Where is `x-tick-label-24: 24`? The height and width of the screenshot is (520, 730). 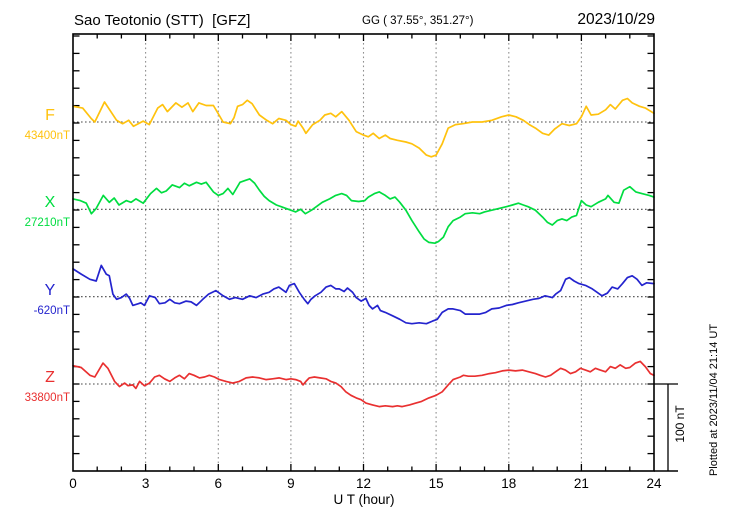 x-tick-label-24: 24 is located at coordinates (654, 483).